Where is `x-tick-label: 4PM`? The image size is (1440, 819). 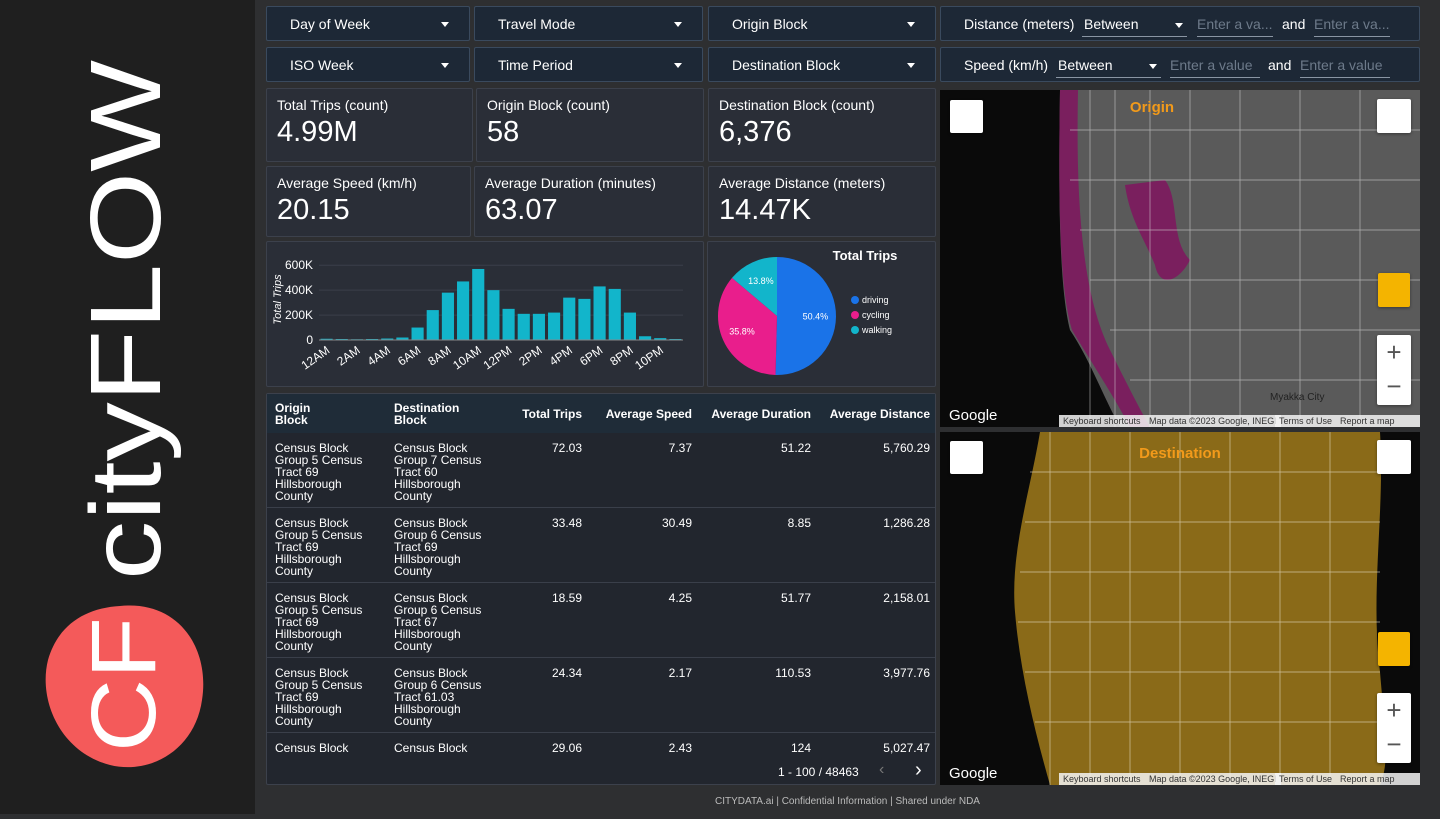
x-tick-label: 4PM is located at coordinates (561, 356).